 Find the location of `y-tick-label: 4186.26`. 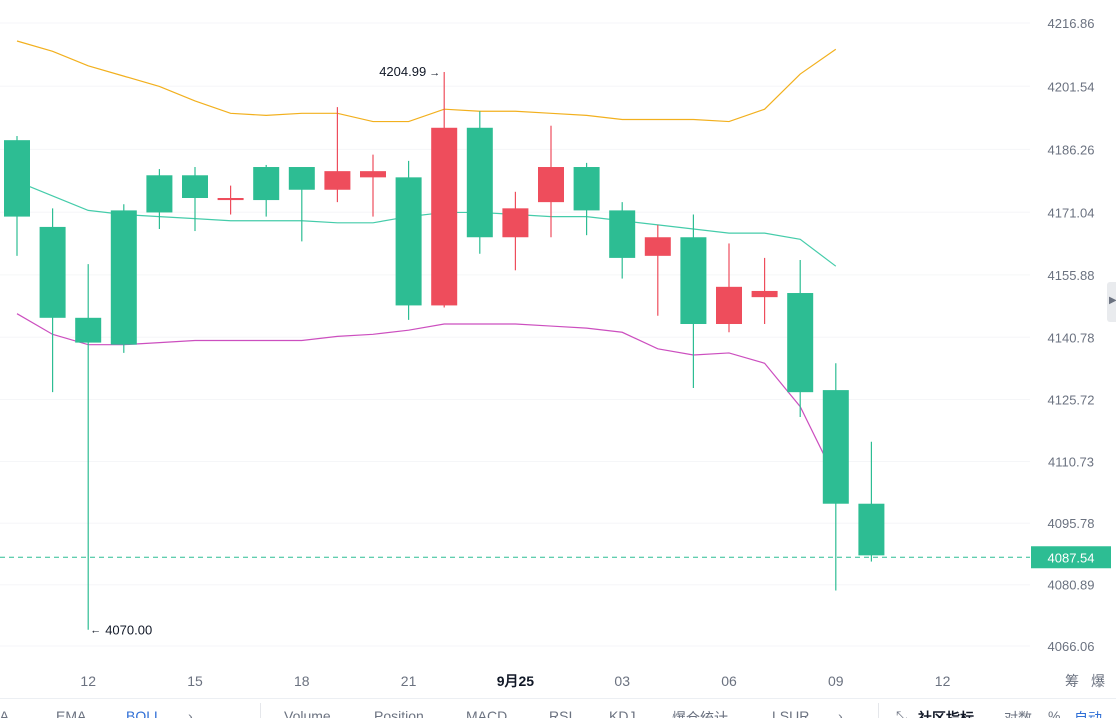

y-tick-label: 4186.26 is located at coordinates (1071, 149).